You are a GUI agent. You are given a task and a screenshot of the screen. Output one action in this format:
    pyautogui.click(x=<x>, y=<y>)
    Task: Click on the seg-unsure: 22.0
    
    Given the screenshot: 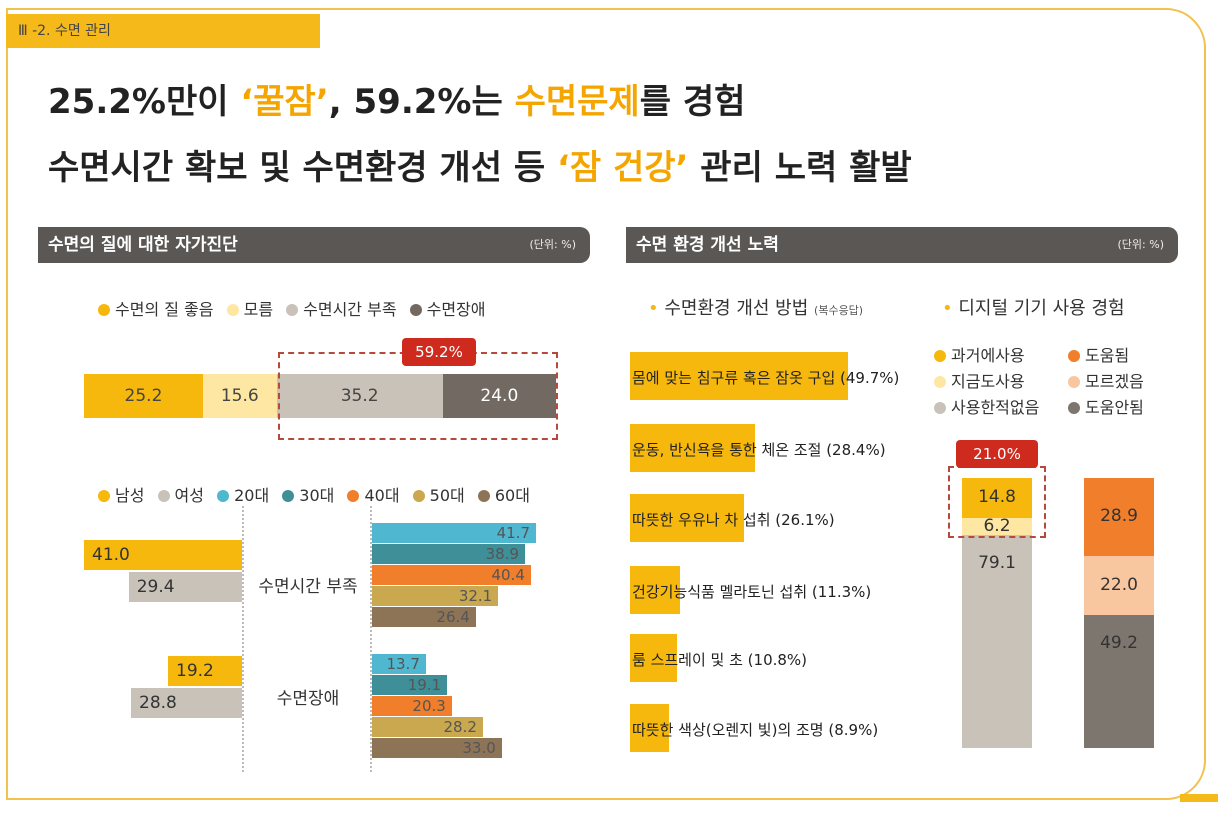 What is the action you would take?
    pyautogui.click(x=1119, y=585)
    